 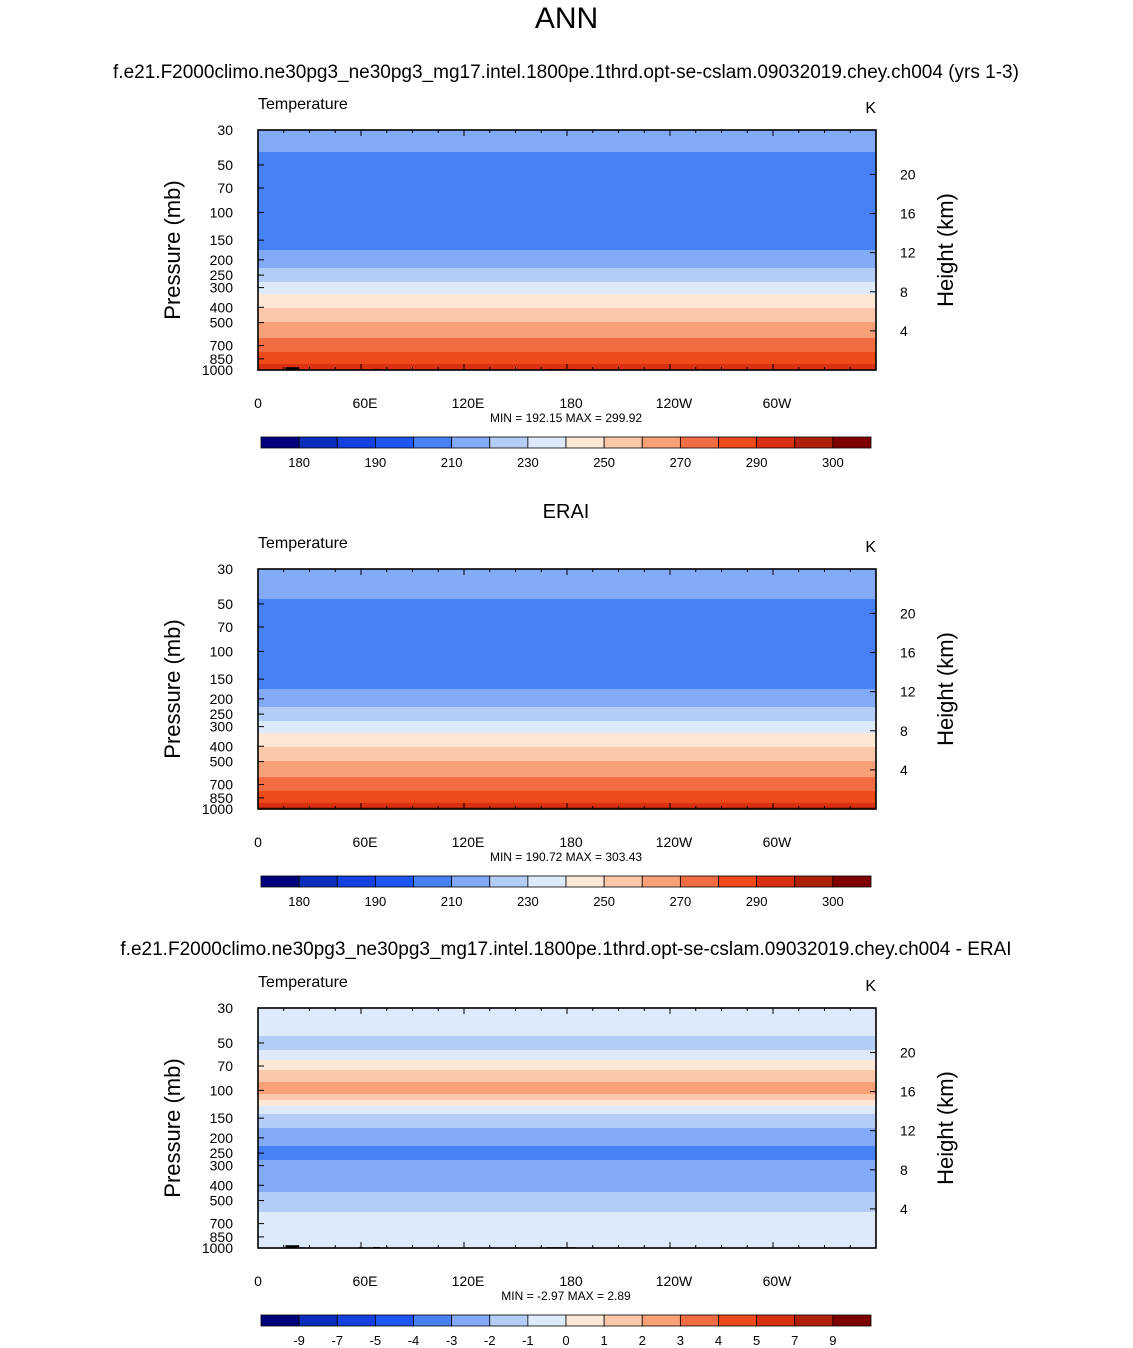 I want to click on x-axis: 0 60E 120E 180 120W 60W, so click(x=552, y=709).